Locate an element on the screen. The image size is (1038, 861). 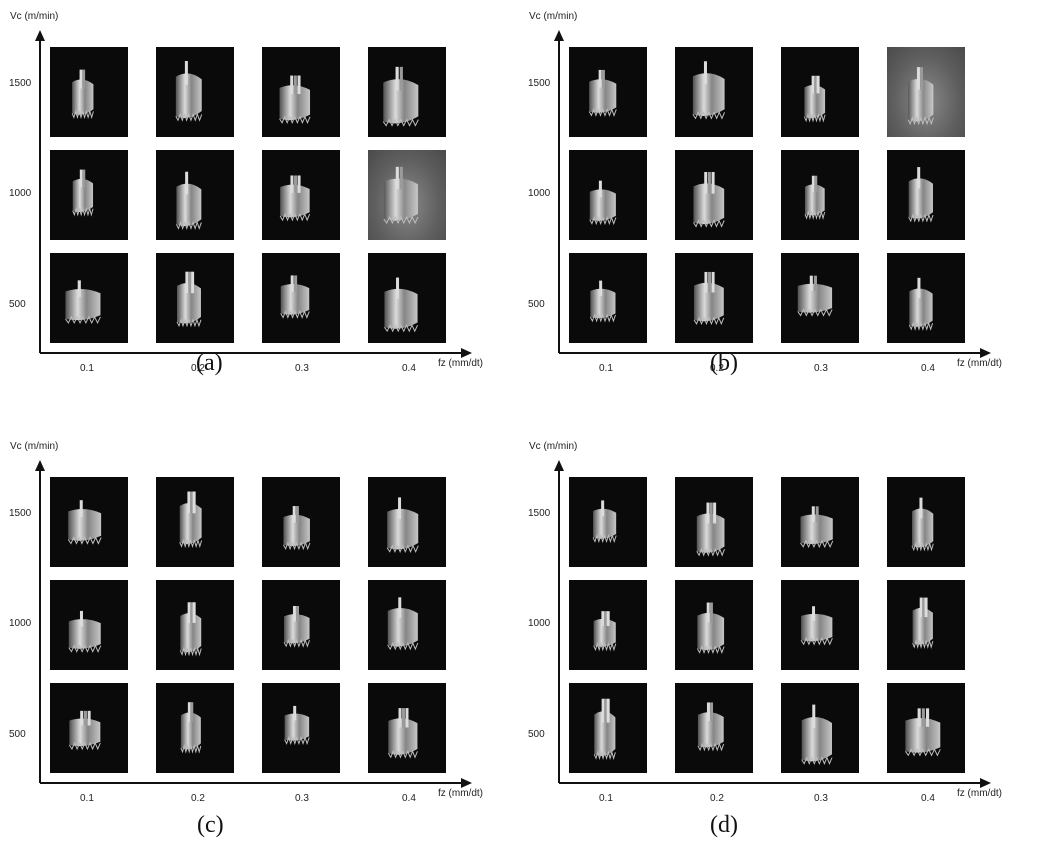
panel-caption: (b) is located at coordinates (724, 363).